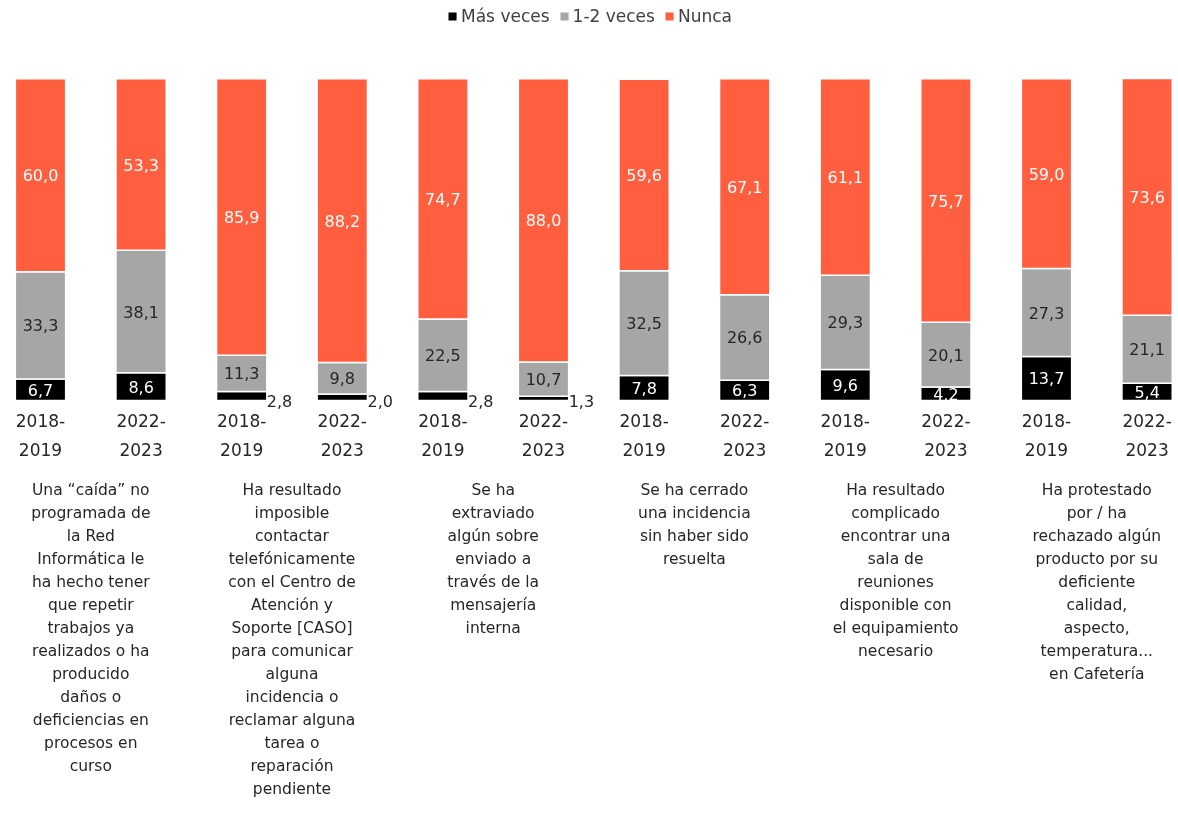 The image size is (1178, 835). What do you see at coordinates (141, 165) in the screenshot?
I see `data-label: 53,3` at bounding box center [141, 165].